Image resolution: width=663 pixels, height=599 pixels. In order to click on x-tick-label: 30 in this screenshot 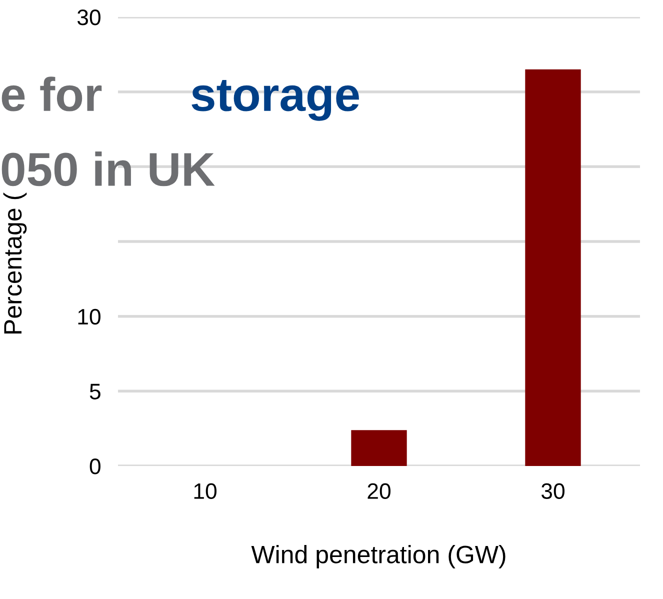, I will do `click(552, 491)`.